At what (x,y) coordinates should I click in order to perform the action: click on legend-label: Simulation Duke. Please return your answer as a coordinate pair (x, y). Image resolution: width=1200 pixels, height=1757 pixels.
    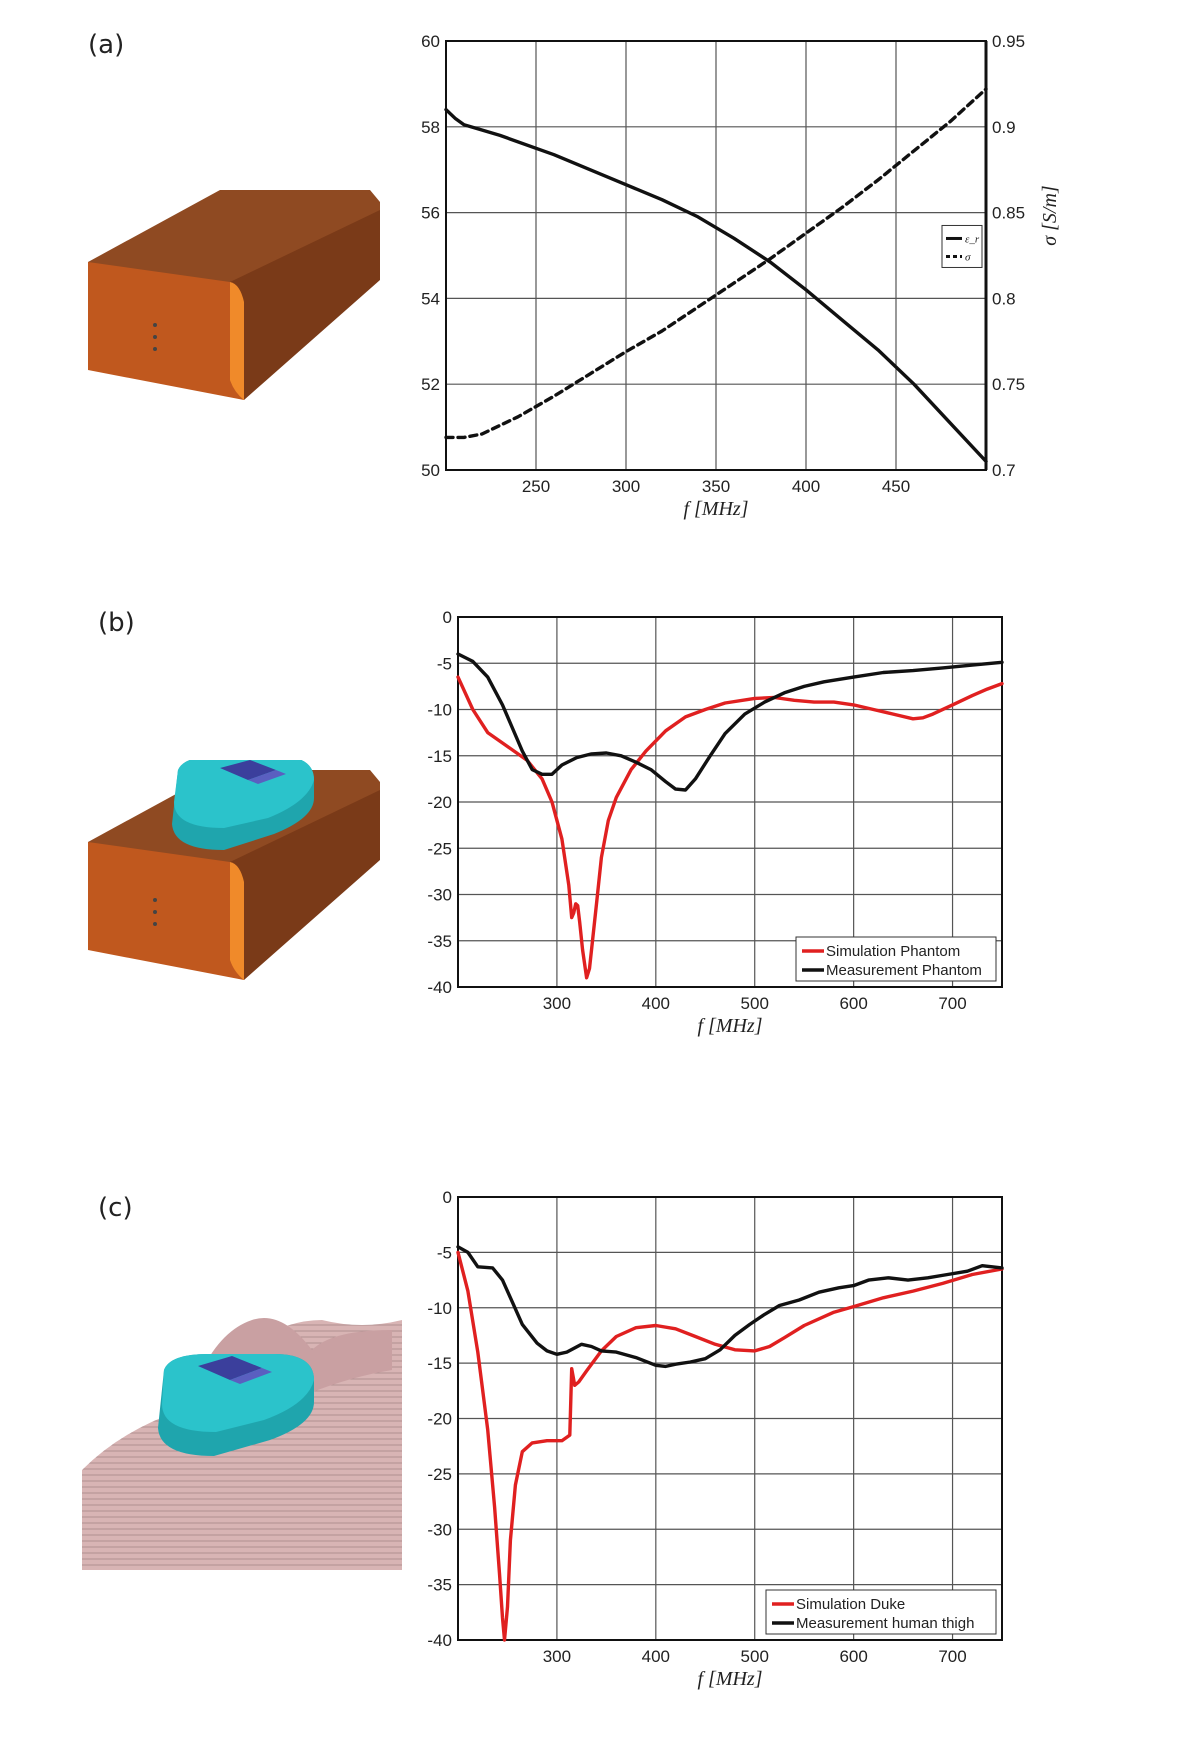
    Looking at the image, I should click on (850, 1604).